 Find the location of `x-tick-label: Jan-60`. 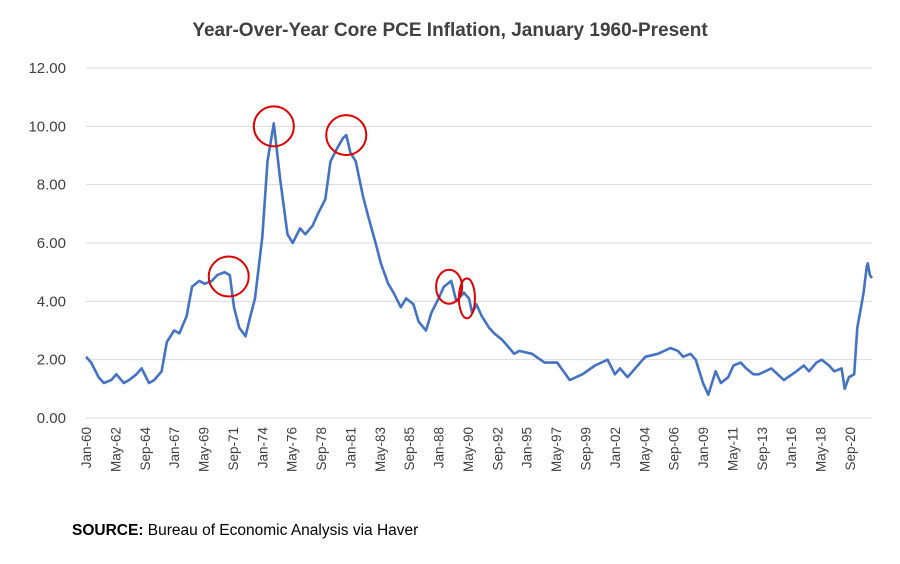

x-tick-label: Jan-60 is located at coordinates (86, 447).